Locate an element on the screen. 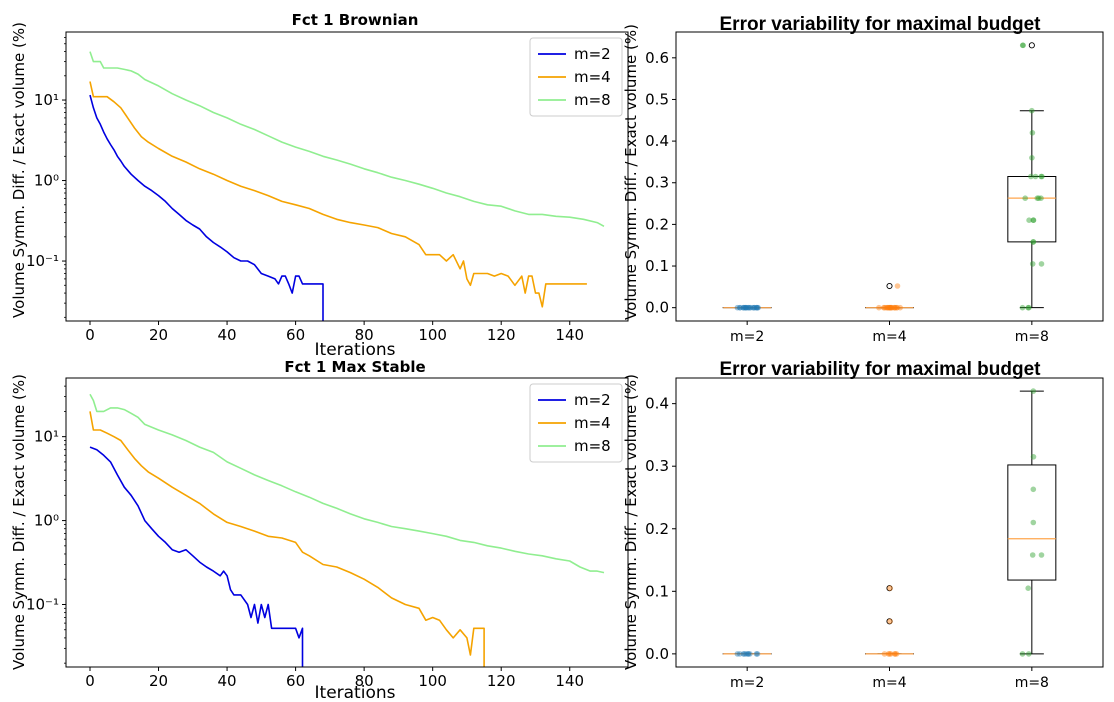 The image size is (1114, 702). p1-legend: m=2 m=4 m=8 is located at coordinates (576, 77).